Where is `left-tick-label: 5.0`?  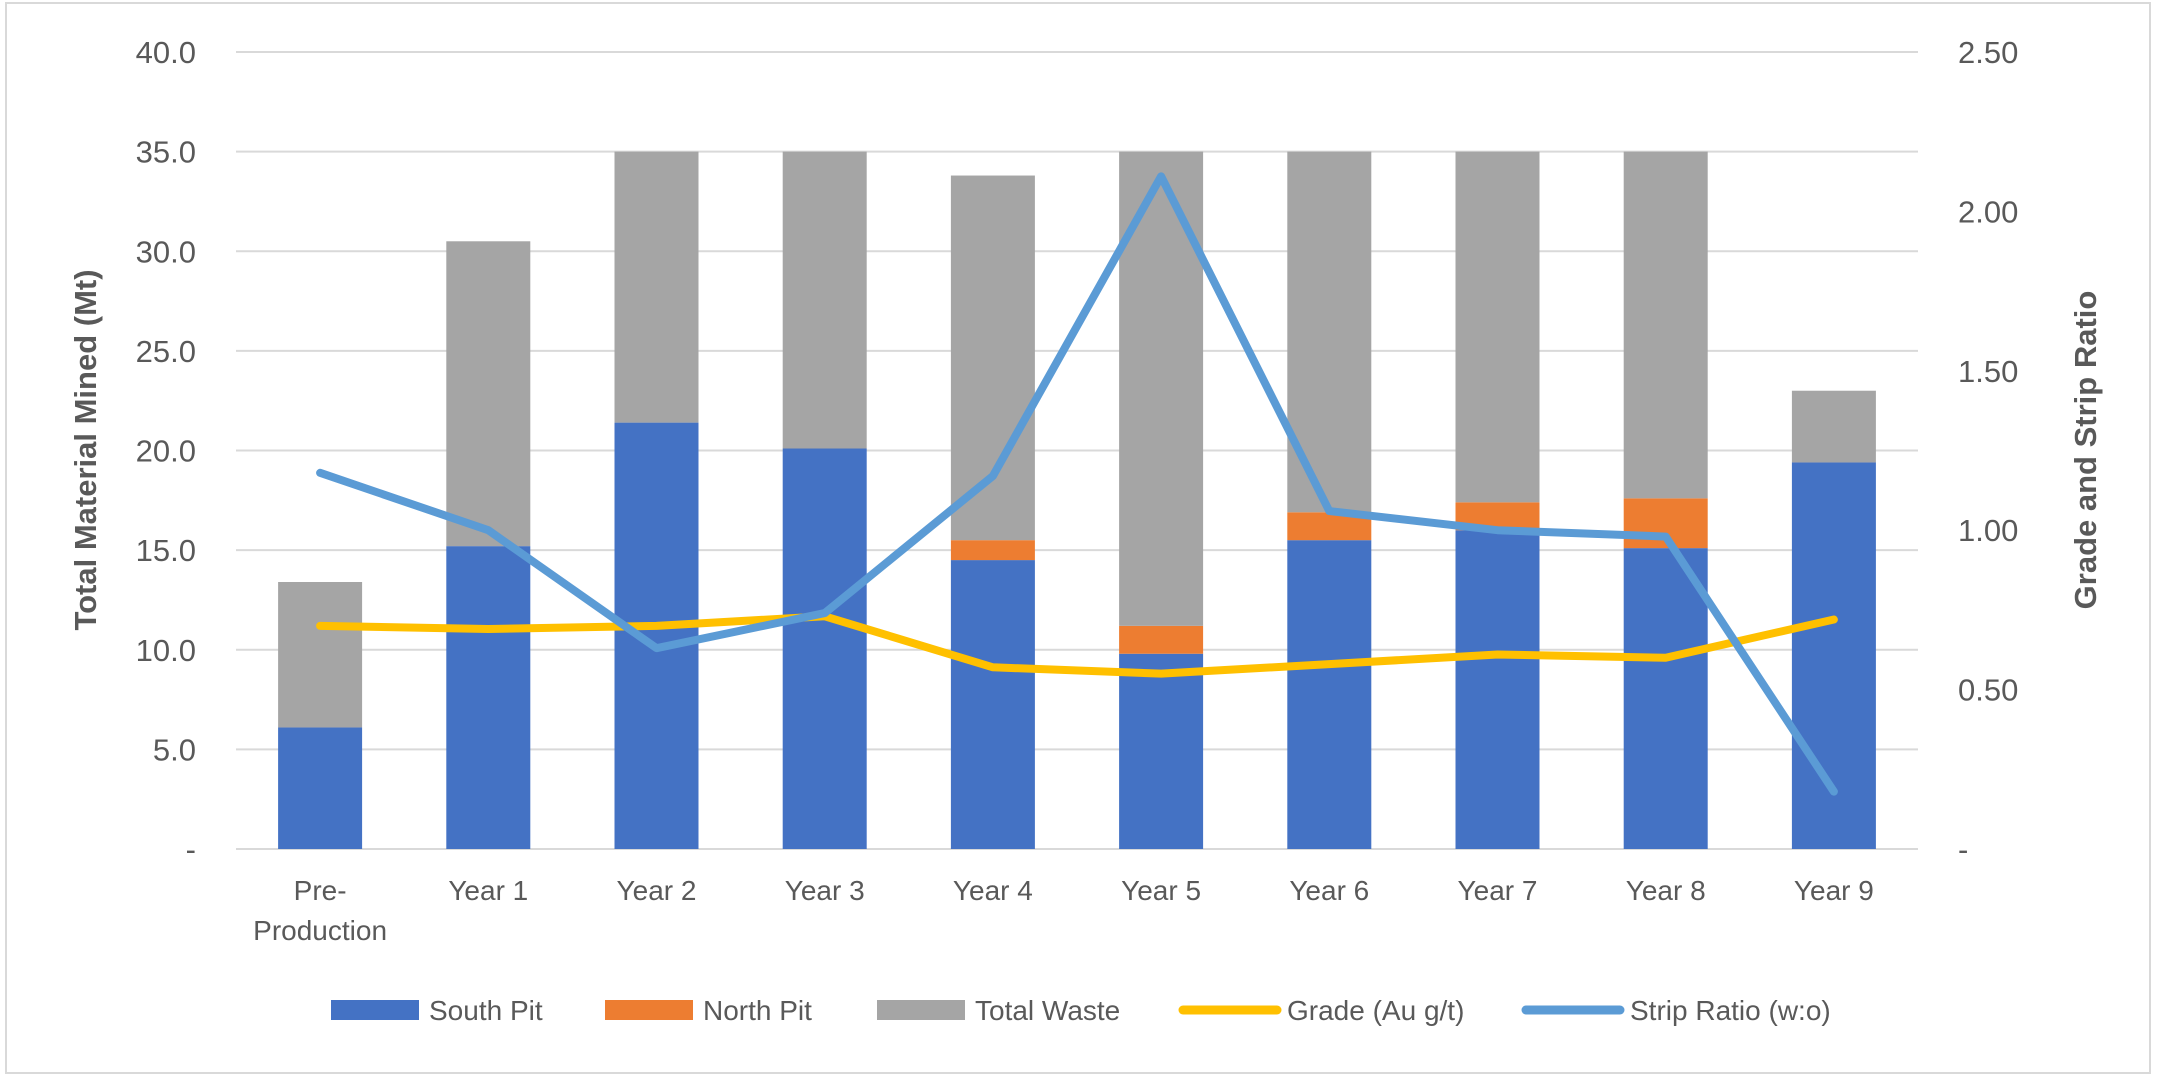
left-tick-label: 5.0 is located at coordinates (174, 749).